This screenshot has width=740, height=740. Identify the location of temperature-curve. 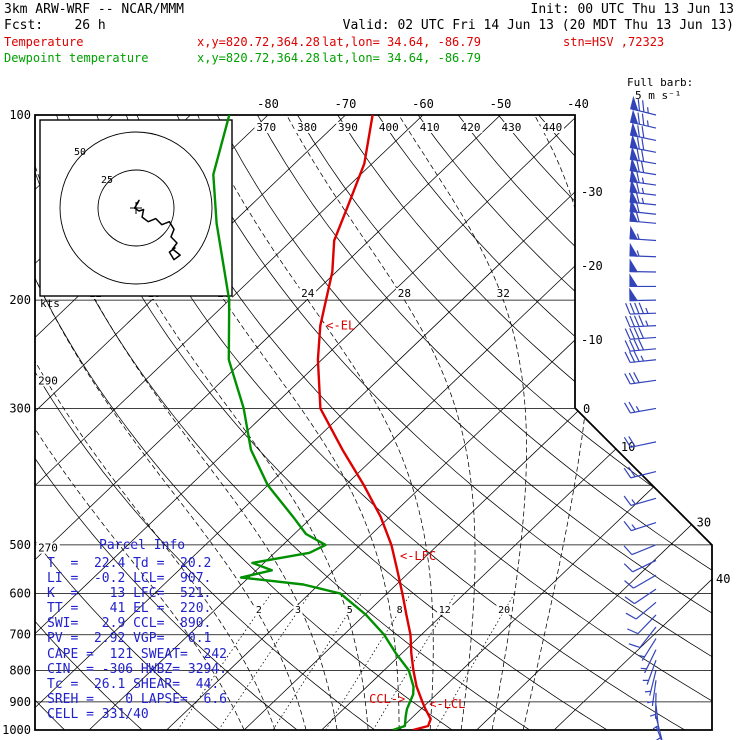
(374, 422).